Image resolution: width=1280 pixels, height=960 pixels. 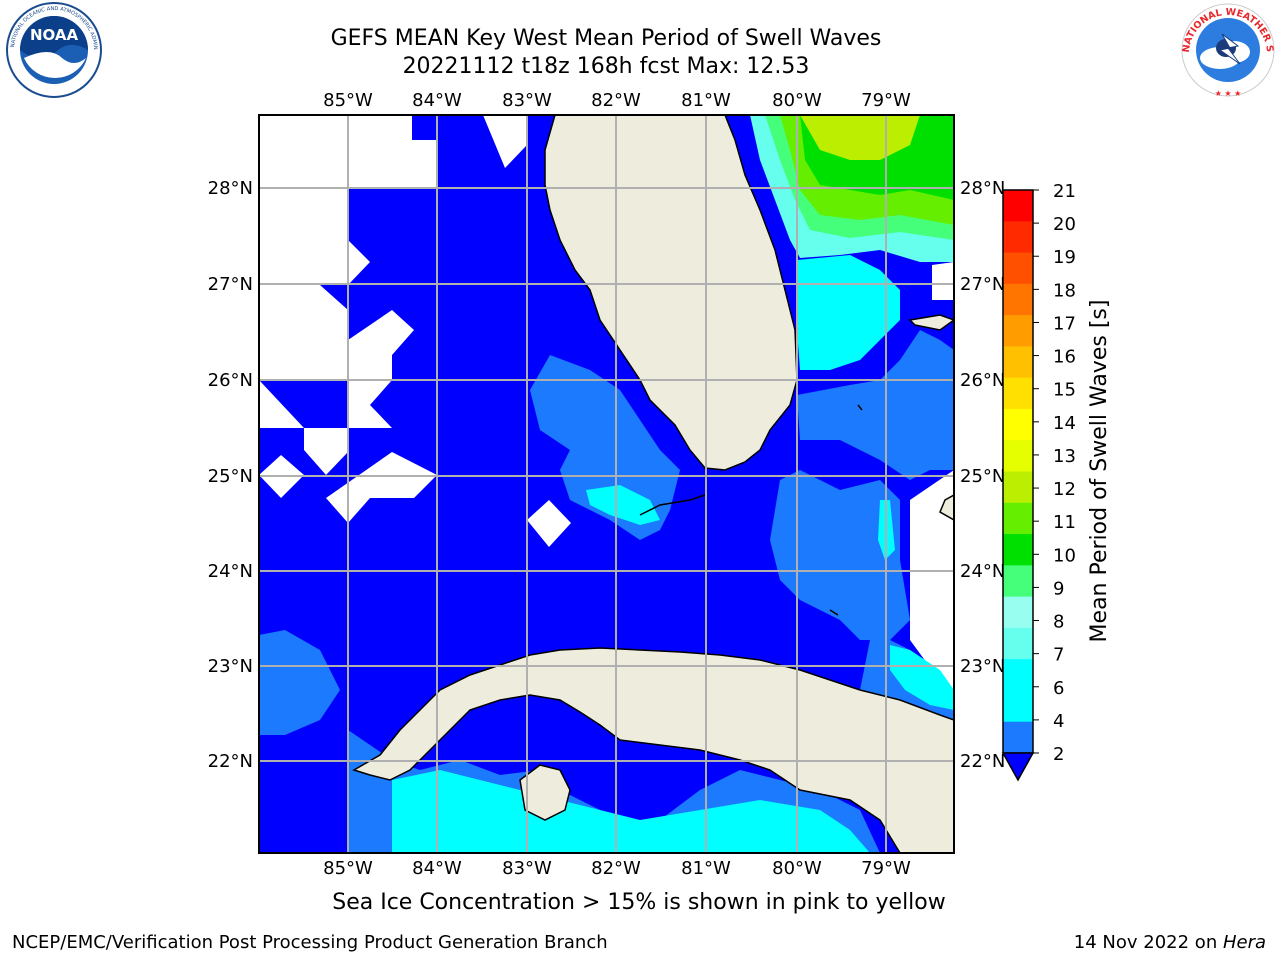 What do you see at coordinates (1064, 357) in the screenshot?
I see `colorbar-tick-label: 16` at bounding box center [1064, 357].